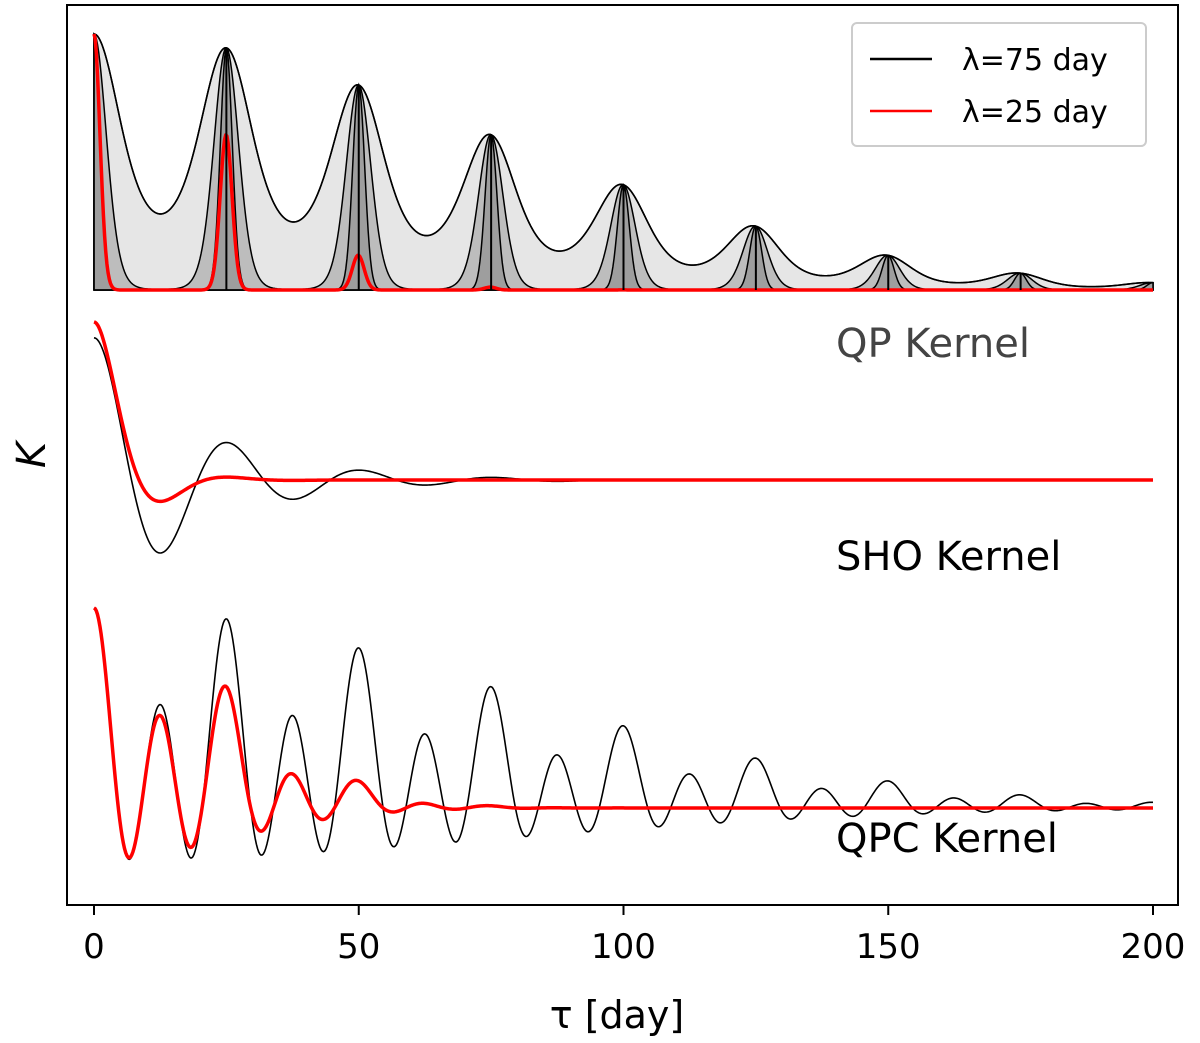 Image resolution: width=1200 pixels, height=1043 pixels. I want to click on legend-label-lambda25: λ=25 day, so click(1035, 112).